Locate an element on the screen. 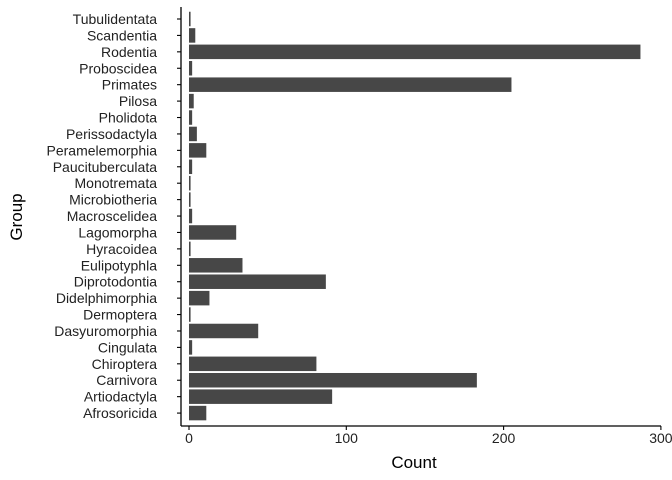  bar-proboscidea is located at coordinates (191, 68).